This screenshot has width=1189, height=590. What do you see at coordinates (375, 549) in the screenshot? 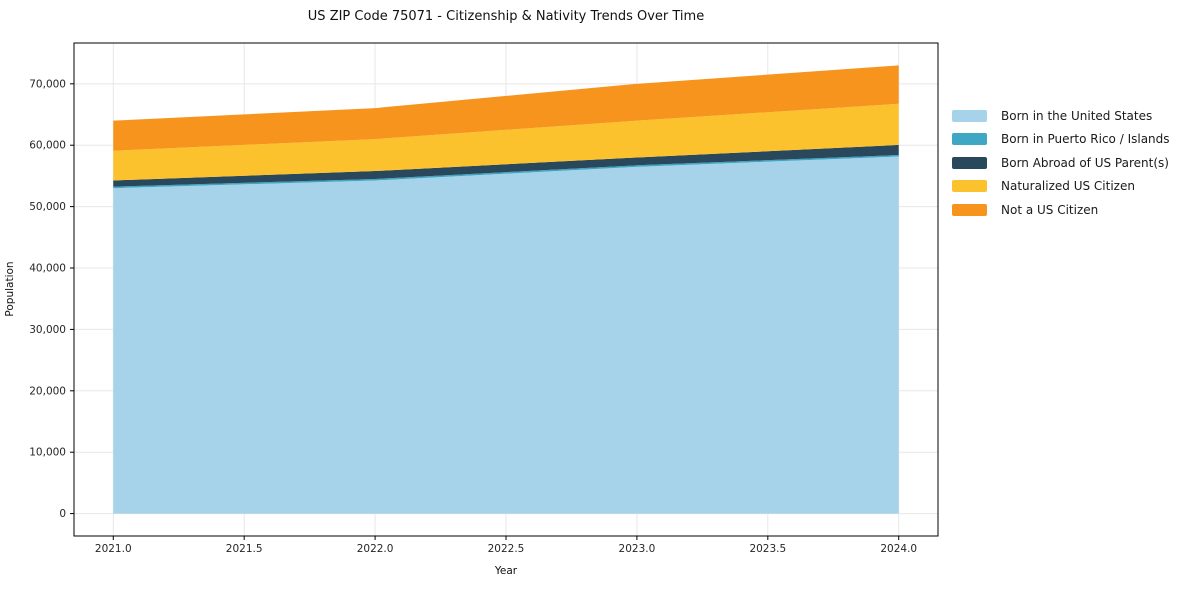
I see `x-tick-label: 2022.0` at bounding box center [375, 549].